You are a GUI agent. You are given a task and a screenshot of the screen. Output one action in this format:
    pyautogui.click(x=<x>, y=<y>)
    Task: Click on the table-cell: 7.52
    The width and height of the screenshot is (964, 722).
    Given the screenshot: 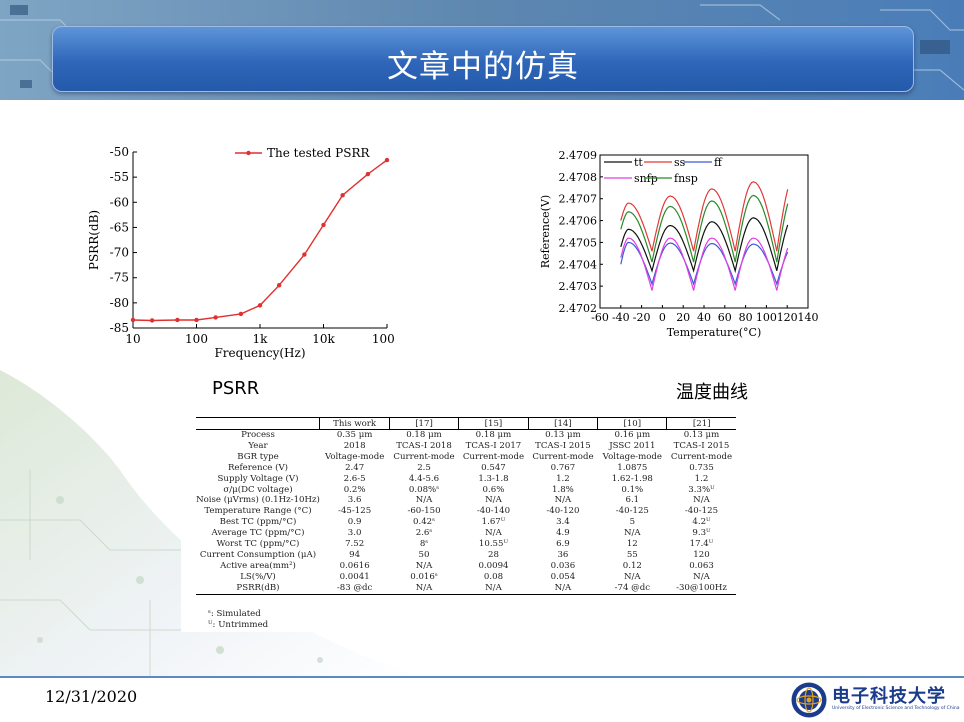 What is the action you would take?
    pyautogui.click(x=355, y=544)
    